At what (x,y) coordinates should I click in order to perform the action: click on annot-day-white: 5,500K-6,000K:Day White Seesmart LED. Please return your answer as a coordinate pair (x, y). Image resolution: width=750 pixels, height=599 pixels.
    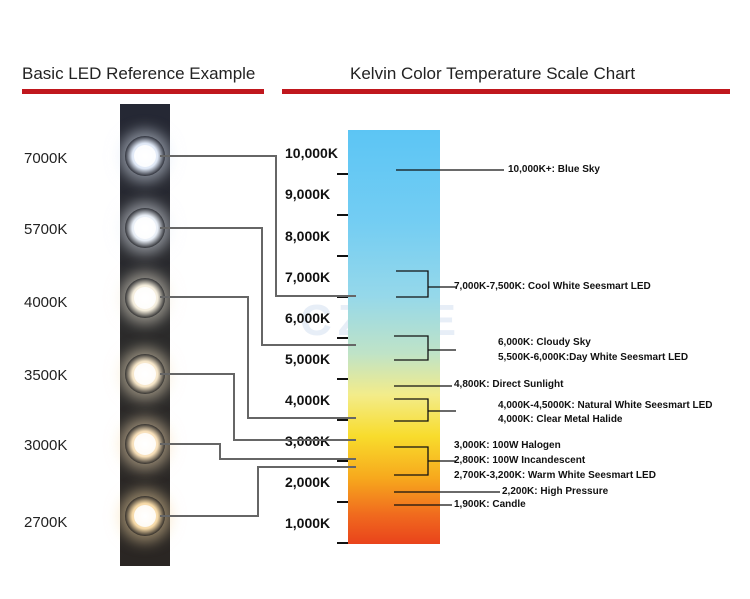
    Looking at the image, I should click on (593, 357).